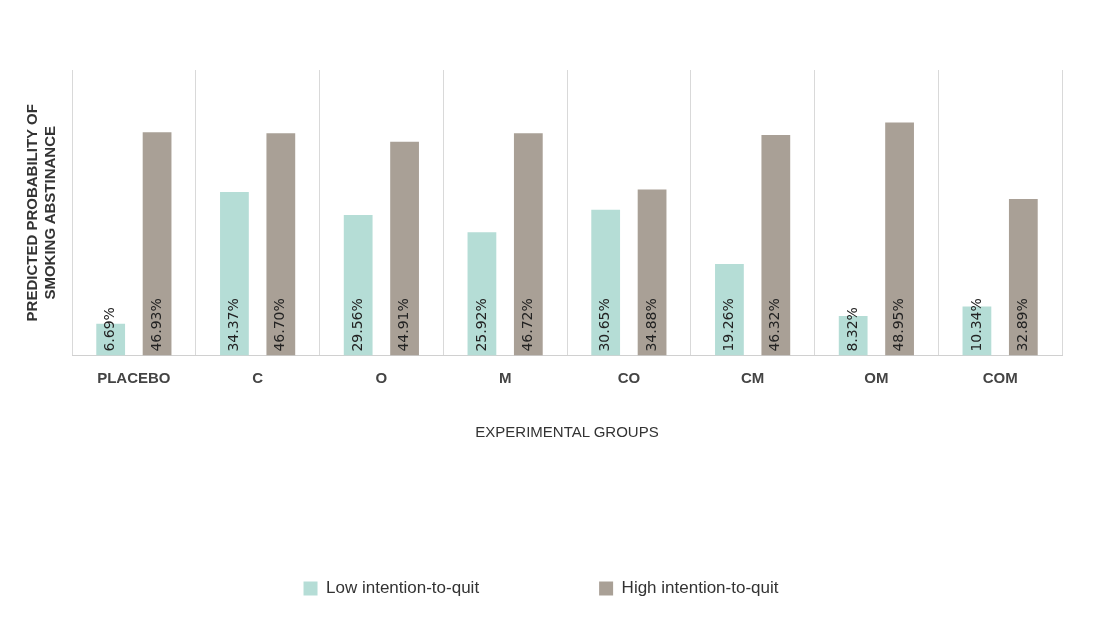 The image size is (1102, 637). Describe the element at coordinates (851, 329) in the screenshot. I see `data-label: 8.32%` at that location.